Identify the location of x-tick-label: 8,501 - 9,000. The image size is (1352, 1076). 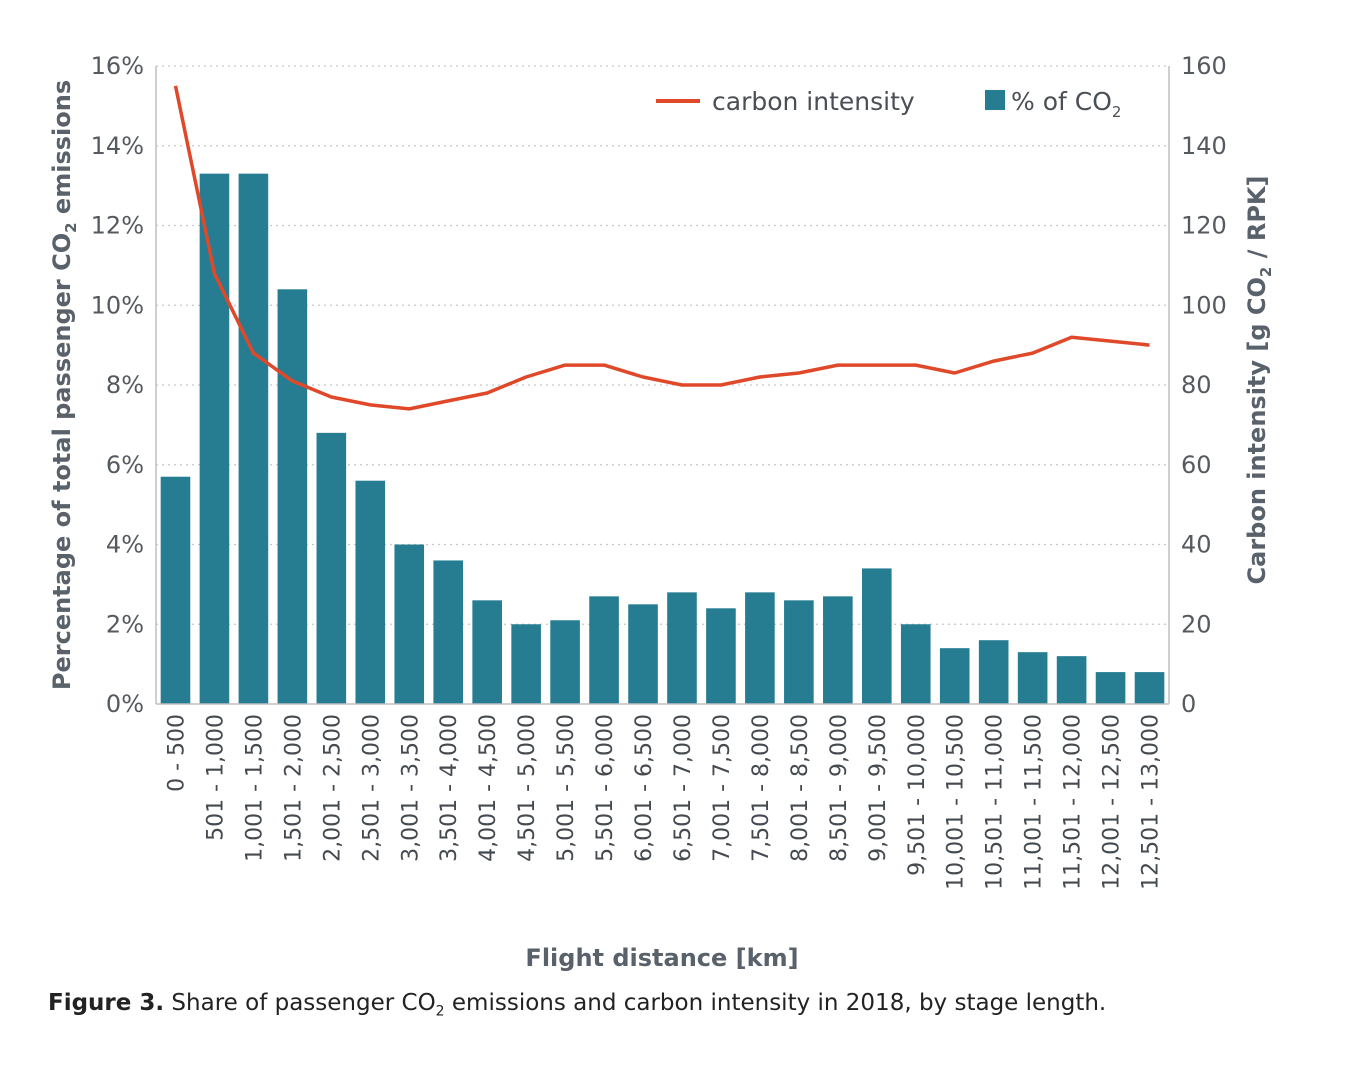
(839, 788).